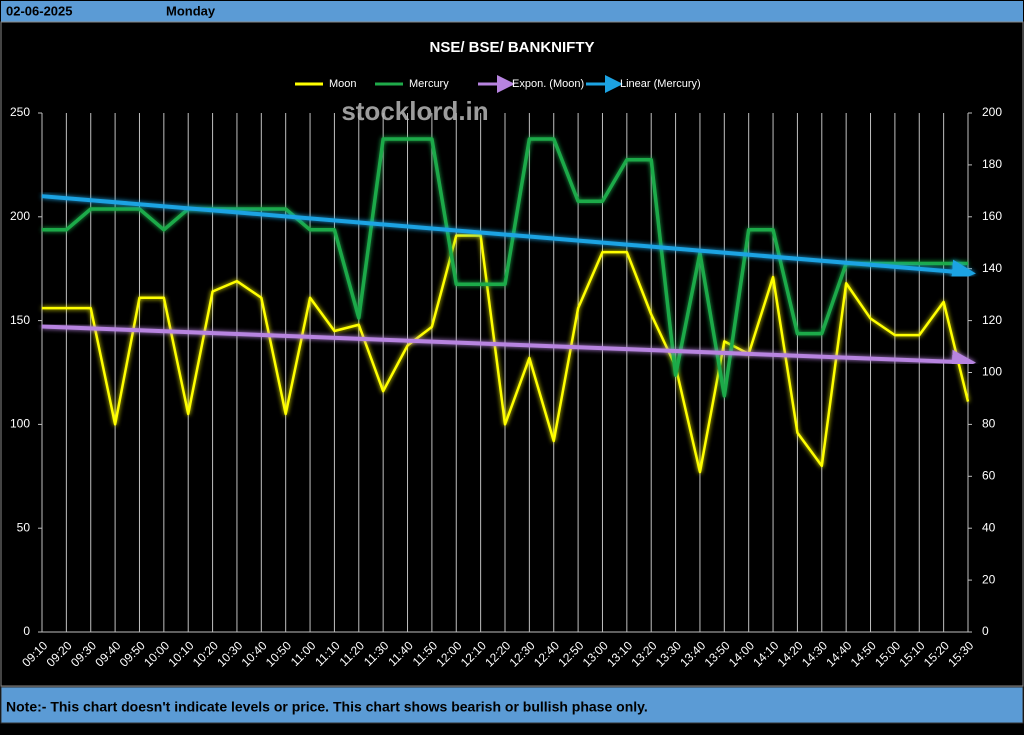 This screenshot has width=1024, height=735. Describe the element at coordinates (511, 47) in the screenshot. I see `chart-title: NSE/ BSE/ BANKNIFTY` at that location.